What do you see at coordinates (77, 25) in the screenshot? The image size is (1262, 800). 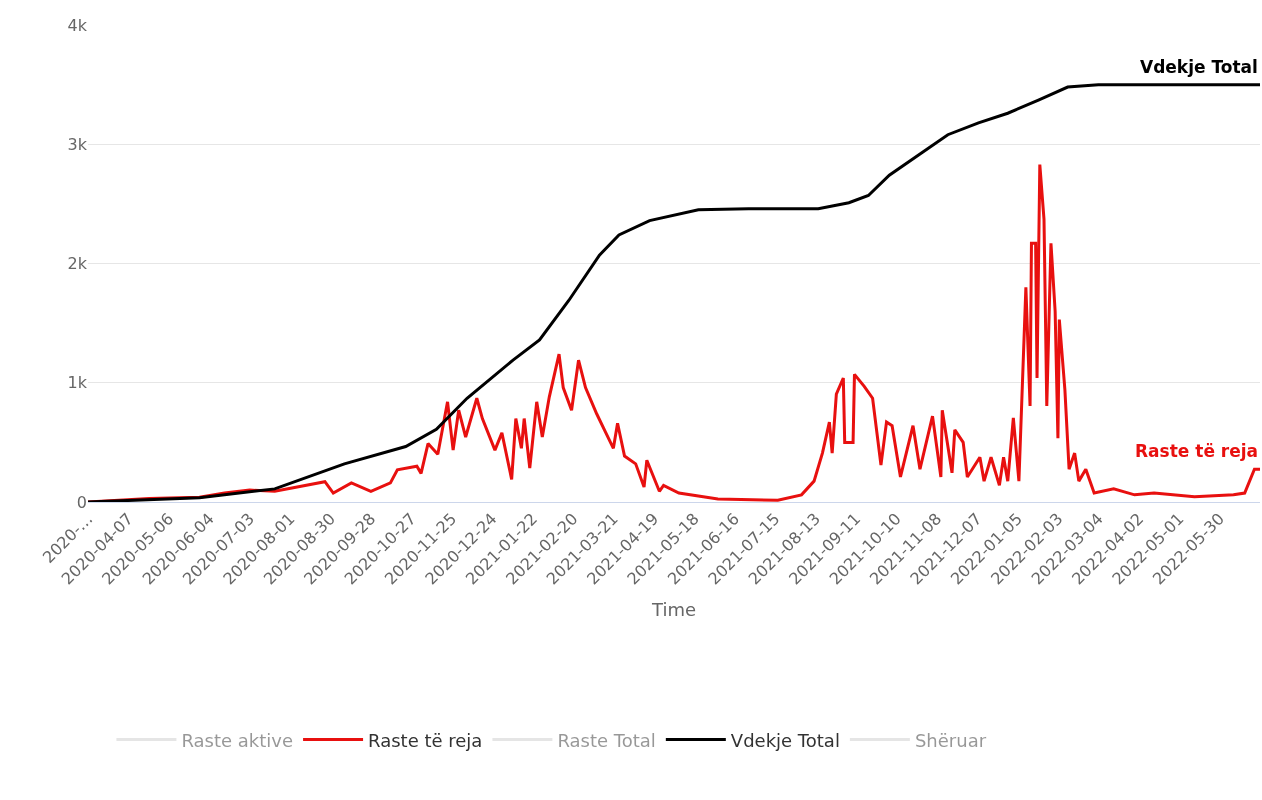 I see `y-tick-label: 4k` at bounding box center [77, 25].